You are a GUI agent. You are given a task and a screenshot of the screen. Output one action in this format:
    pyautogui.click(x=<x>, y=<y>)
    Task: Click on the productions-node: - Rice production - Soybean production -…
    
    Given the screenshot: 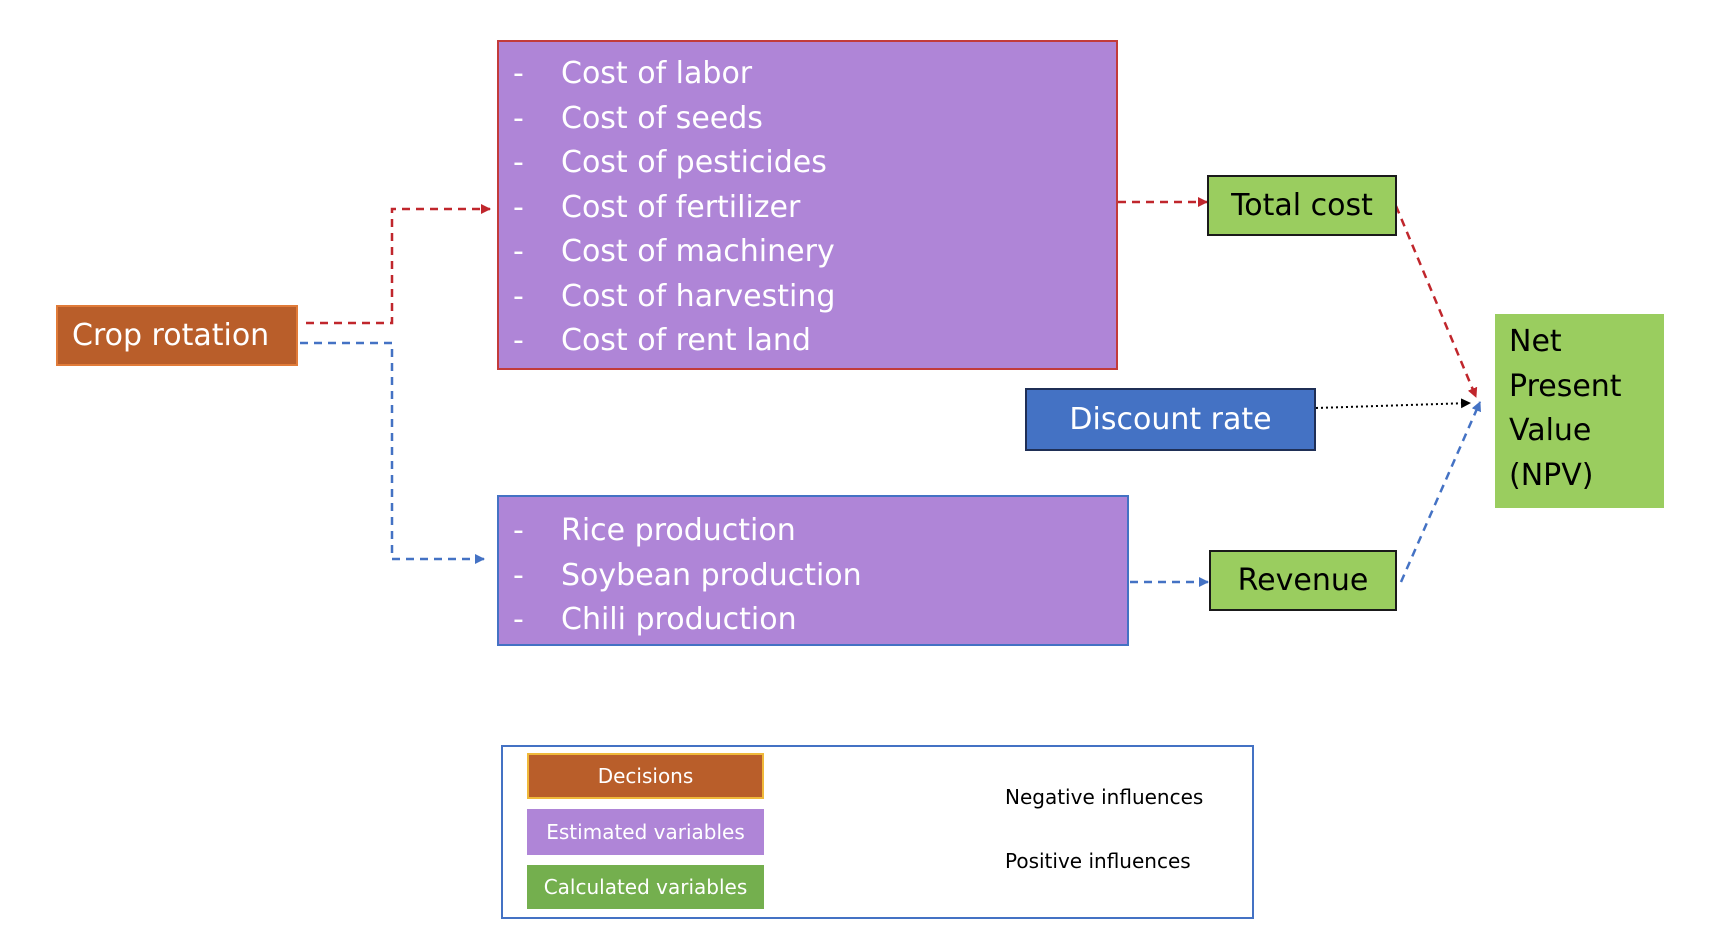 What is the action you would take?
    pyautogui.click(x=813, y=570)
    